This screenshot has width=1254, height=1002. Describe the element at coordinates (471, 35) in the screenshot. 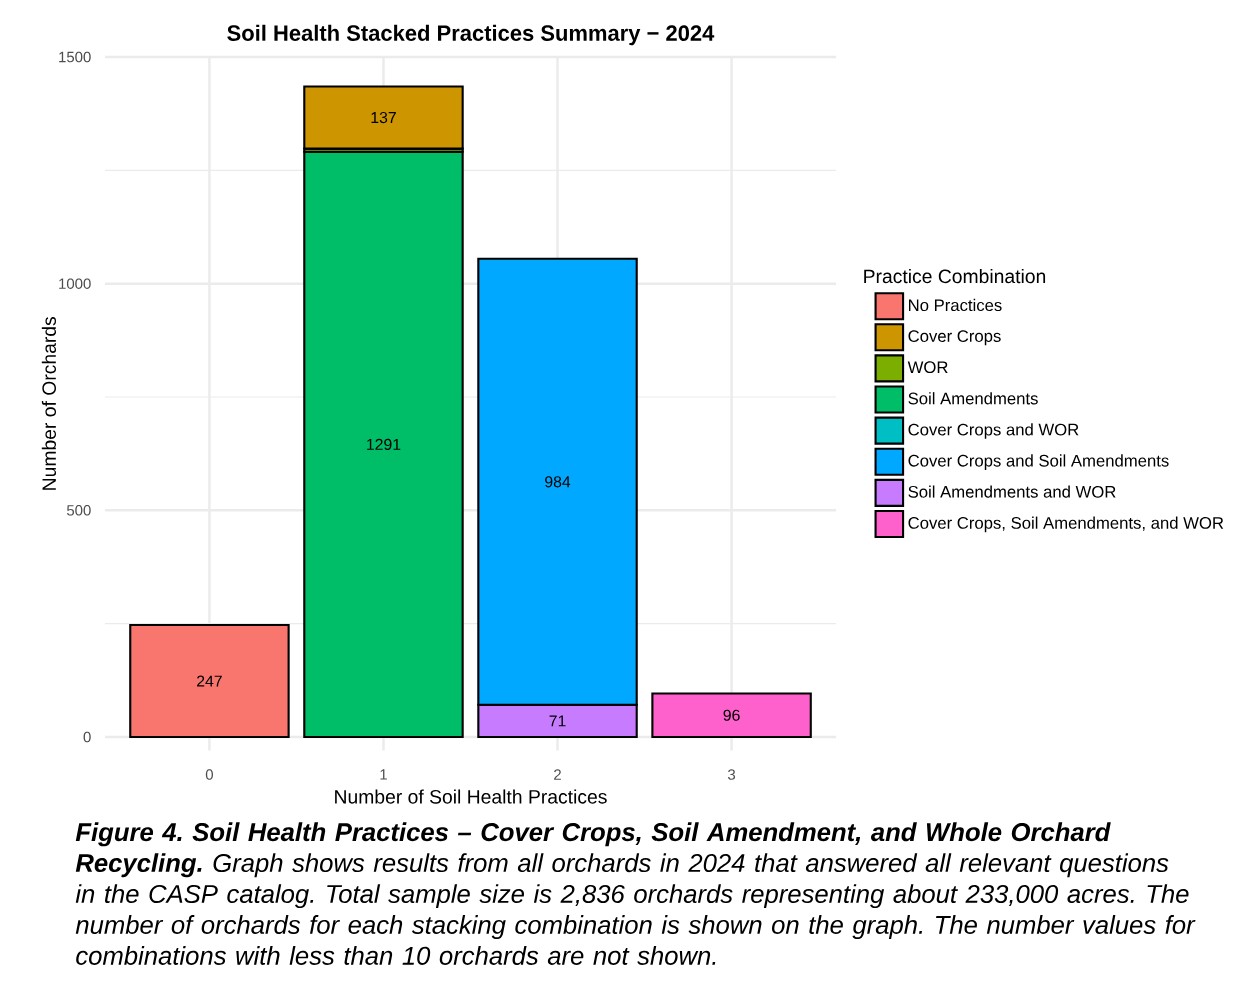

I see `chart-title: Soil Health Stacked Practices Summary − 2024` at that location.